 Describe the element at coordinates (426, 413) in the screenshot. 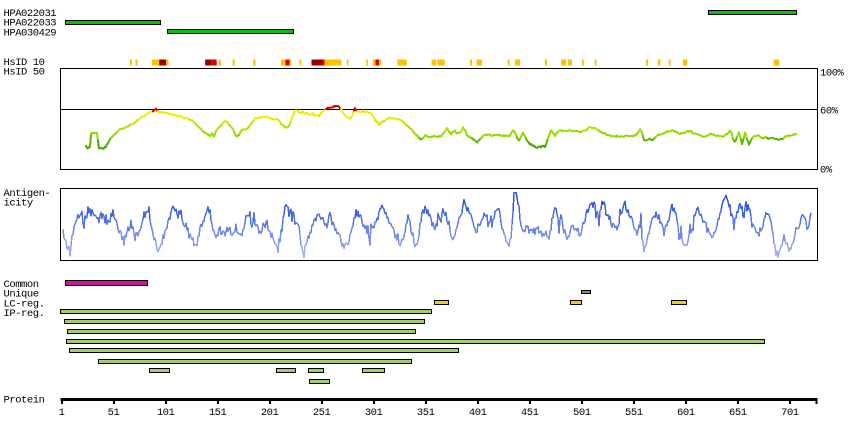

I see `svg-text: 351` at that location.